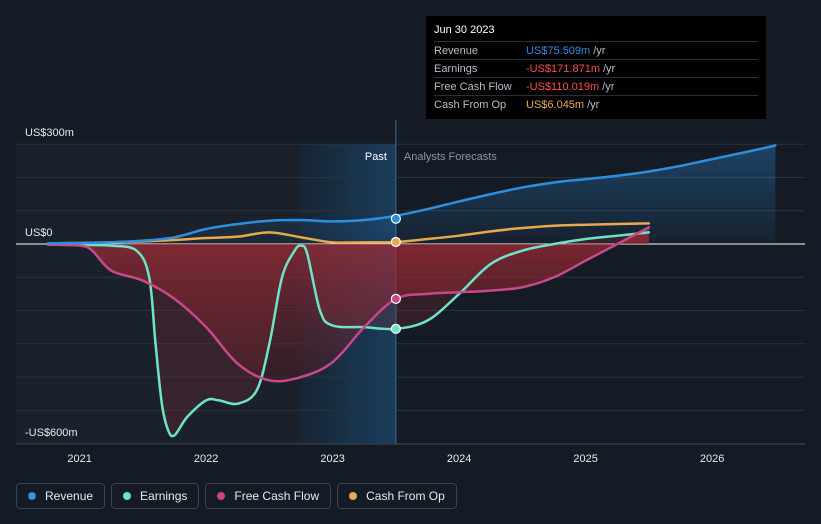 The height and width of the screenshot is (524, 821). I want to click on tooltip-row: Revenue US$75.509m/yr, so click(596, 50).